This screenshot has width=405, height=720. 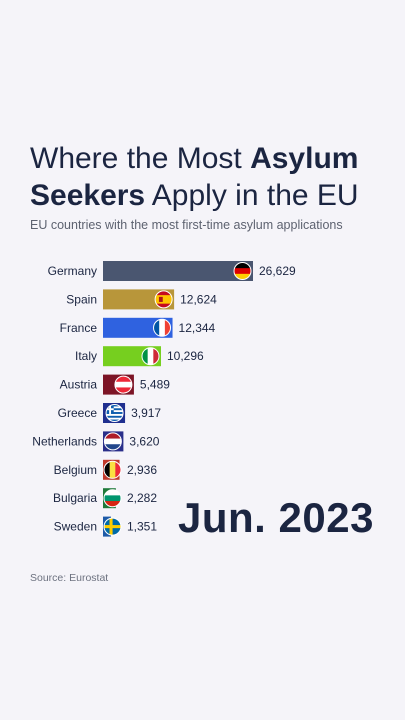 I want to click on category-label: Sweden, so click(x=75, y=527).